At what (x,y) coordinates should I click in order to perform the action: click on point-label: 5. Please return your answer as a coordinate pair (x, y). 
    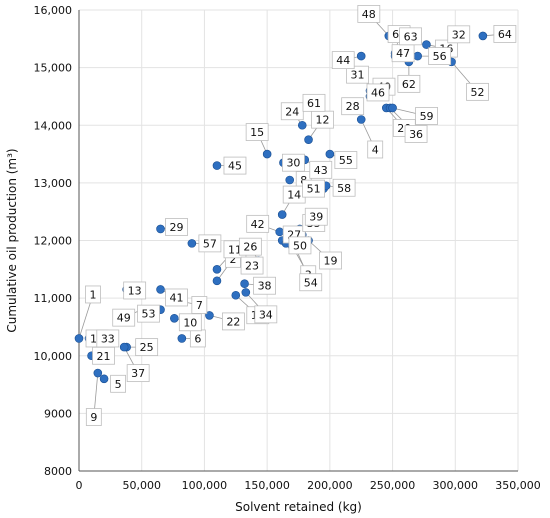
    Looking at the image, I should click on (118, 384).